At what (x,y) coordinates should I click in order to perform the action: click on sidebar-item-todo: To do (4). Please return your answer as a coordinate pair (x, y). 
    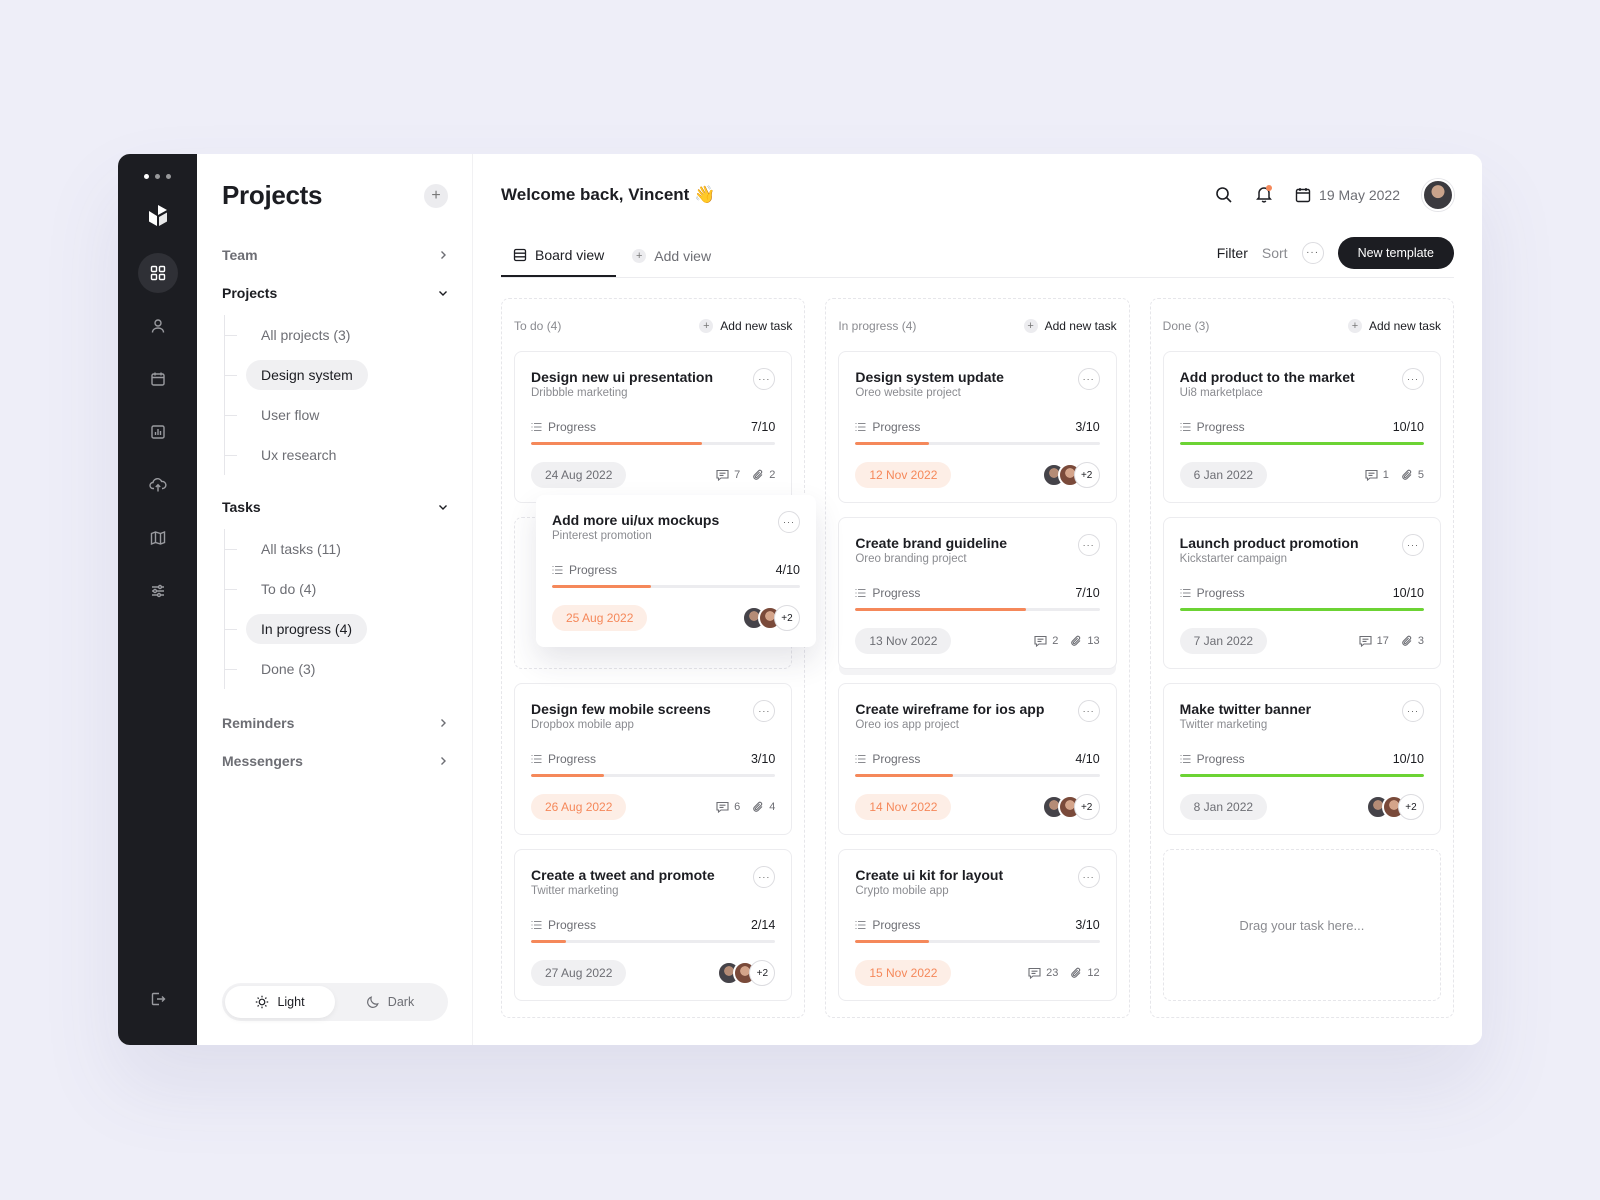
    Looking at the image, I should click on (336, 589).